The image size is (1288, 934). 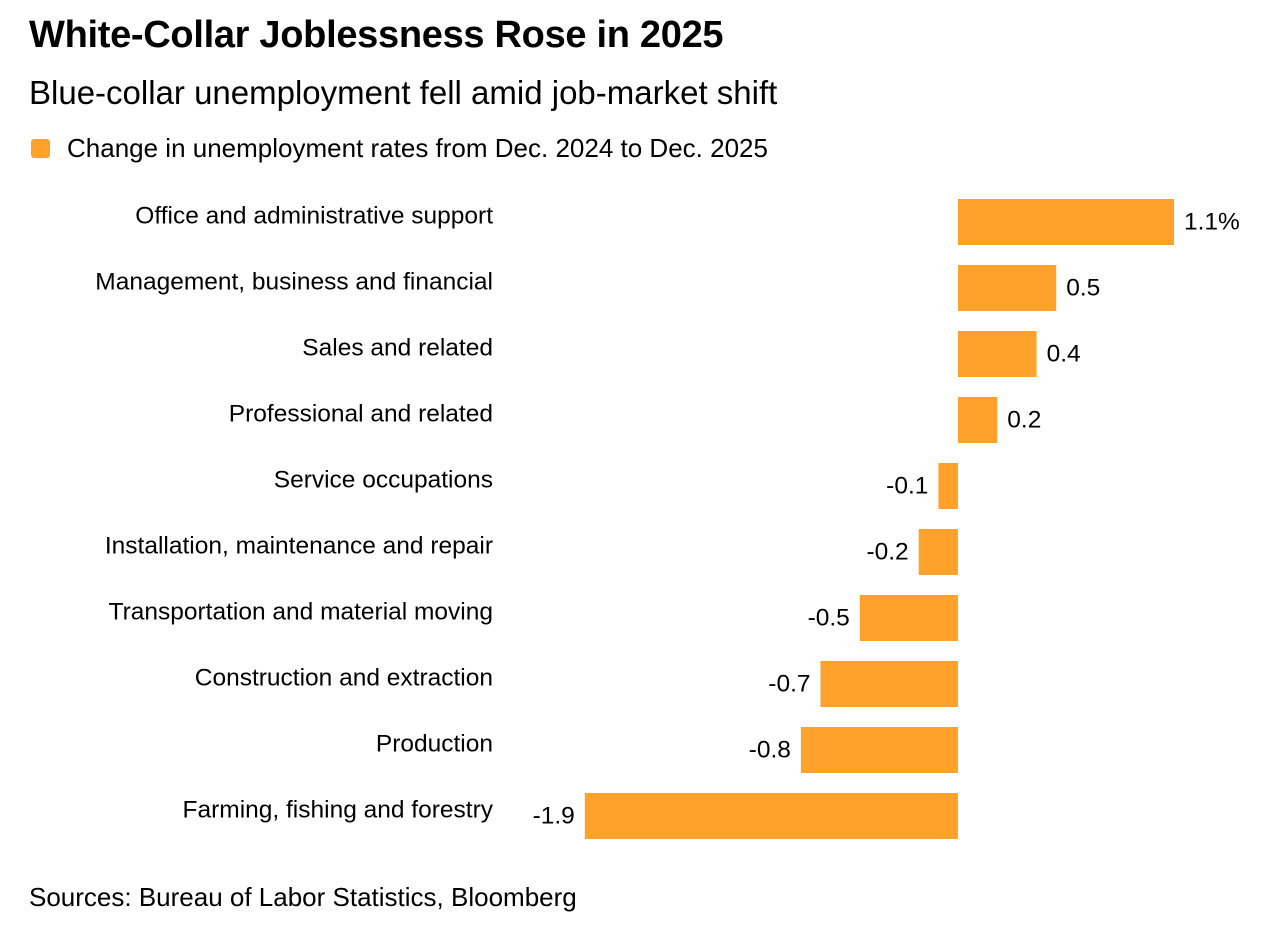 What do you see at coordinates (907, 485) in the screenshot?
I see `value-label: -0.1` at bounding box center [907, 485].